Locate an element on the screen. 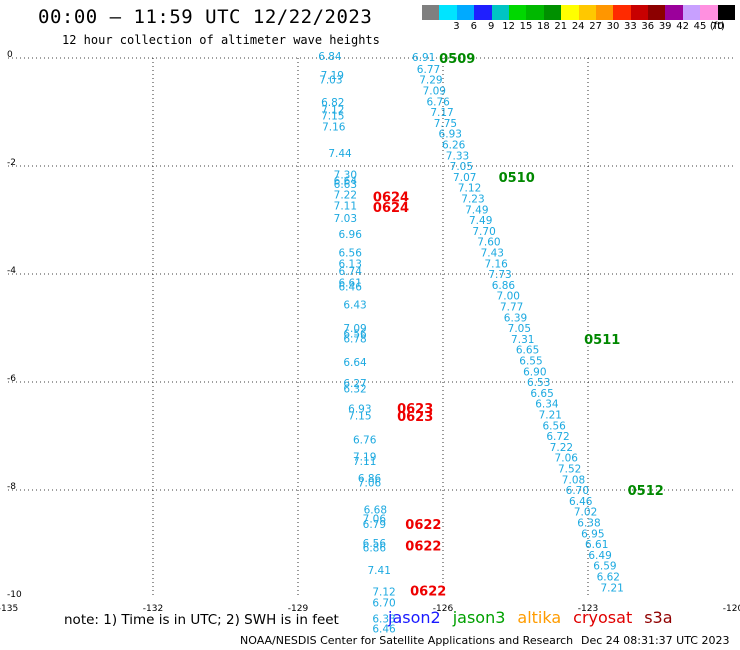 This screenshot has width=740, height=650. wave-height-value: 7.77 is located at coordinates (511, 307).